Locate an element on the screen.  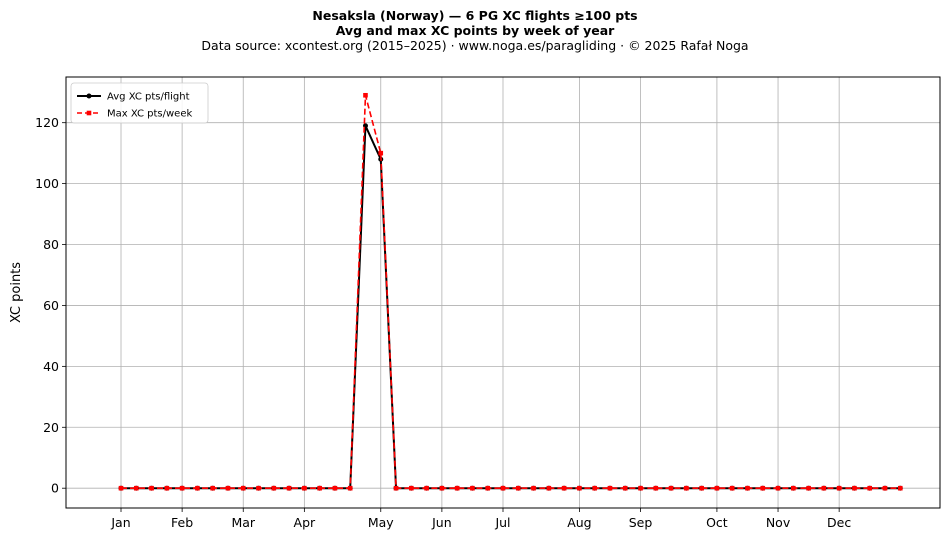
y-tick-label: 60 is located at coordinates (51, 305).